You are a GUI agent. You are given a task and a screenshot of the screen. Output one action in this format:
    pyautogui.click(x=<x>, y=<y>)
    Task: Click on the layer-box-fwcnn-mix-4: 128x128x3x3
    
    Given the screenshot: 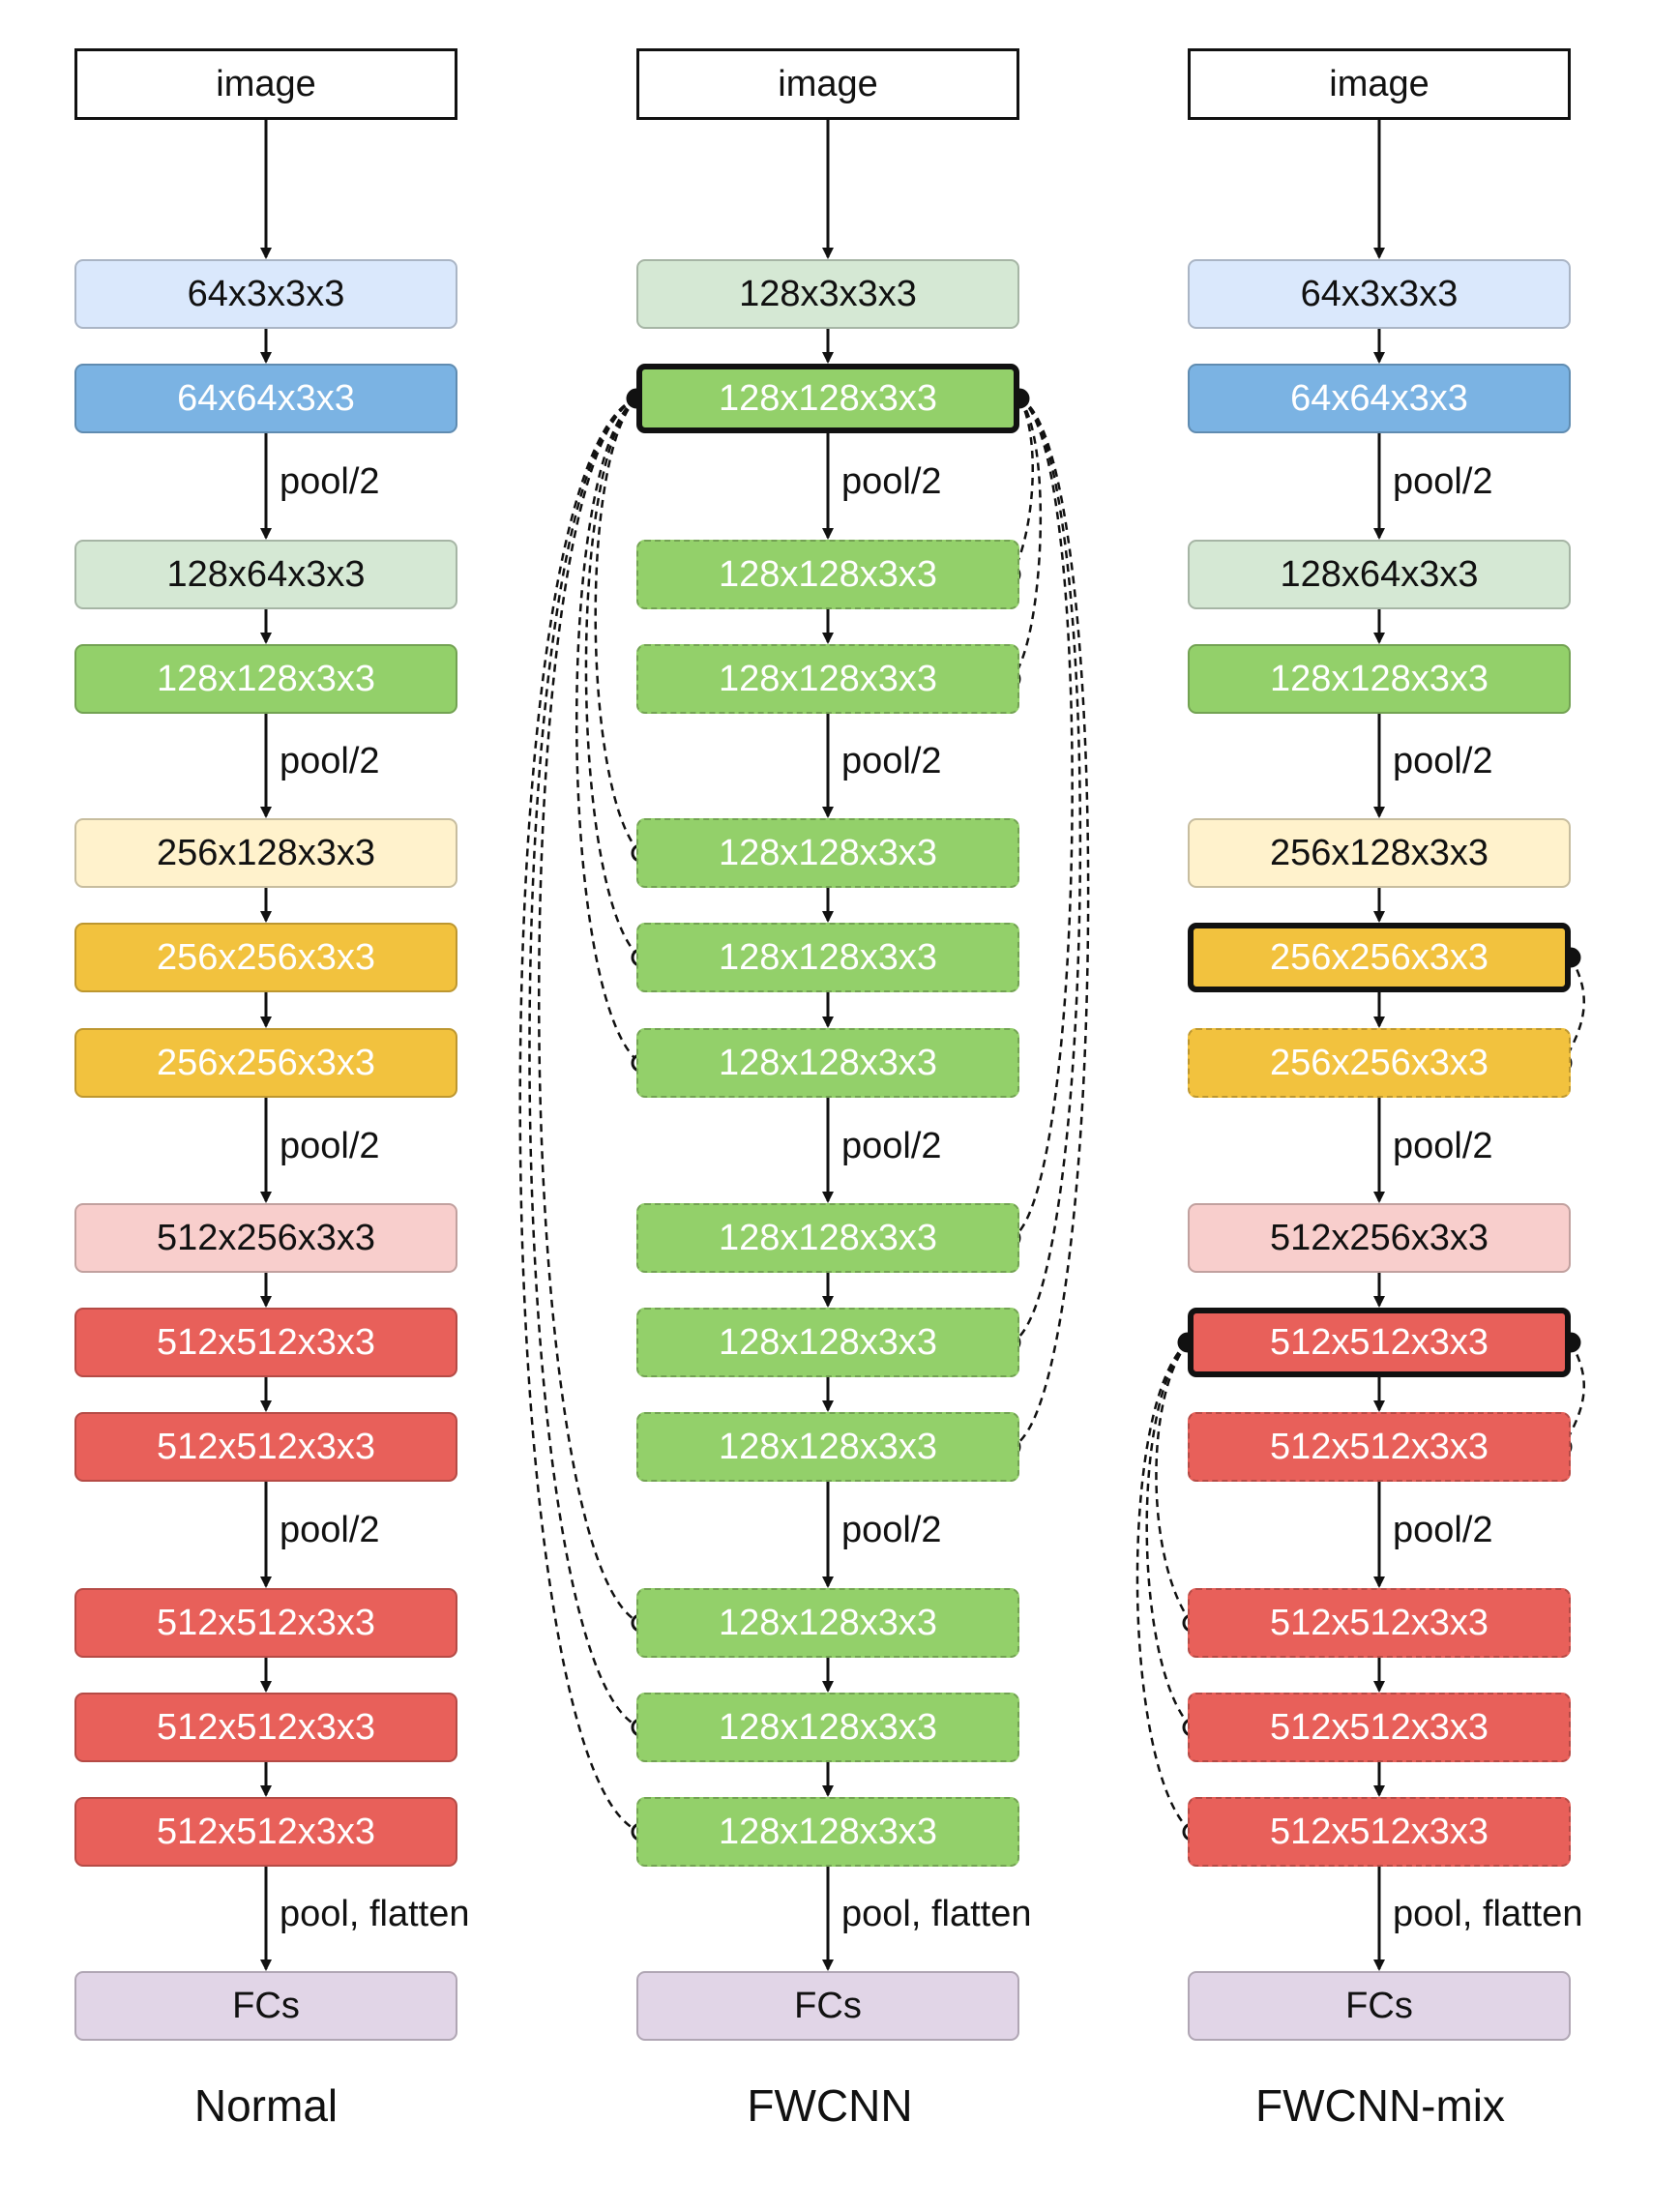 What is the action you would take?
    pyautogui.click(x=1380, y=679)
    